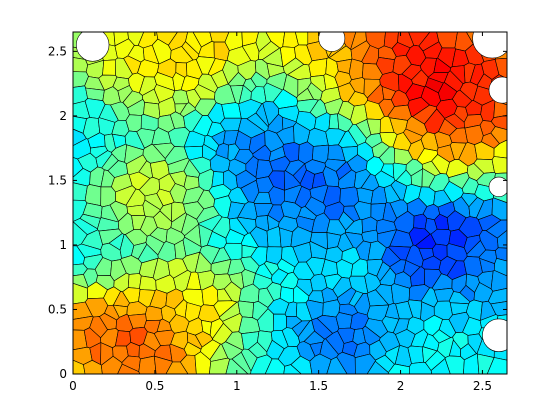 The height and width of the screenshot is (420, 560). Describe the element at coordinates (63, 116) in the screenshot. I see `y-tick-label: 2` at that location.